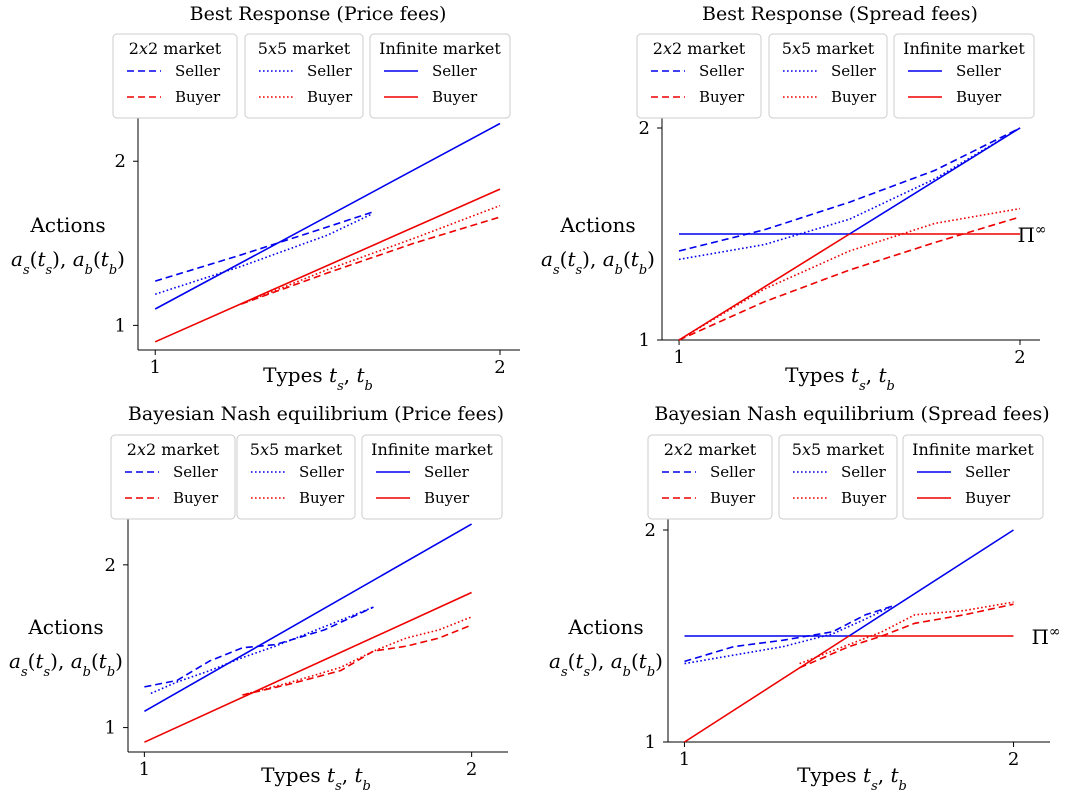 The height and width of the screenshot is (792, 1067). I want to click on panel-title: Bayesian Nash equilibrium (Spread fees), so click(851, 414).